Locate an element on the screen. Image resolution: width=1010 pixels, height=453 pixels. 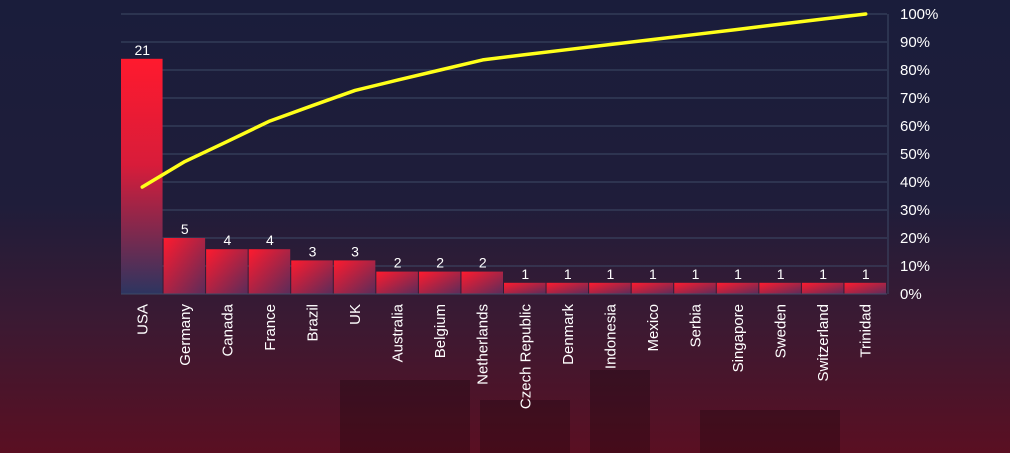
x-tick-label: Germany is located at coordinates (185, 335).